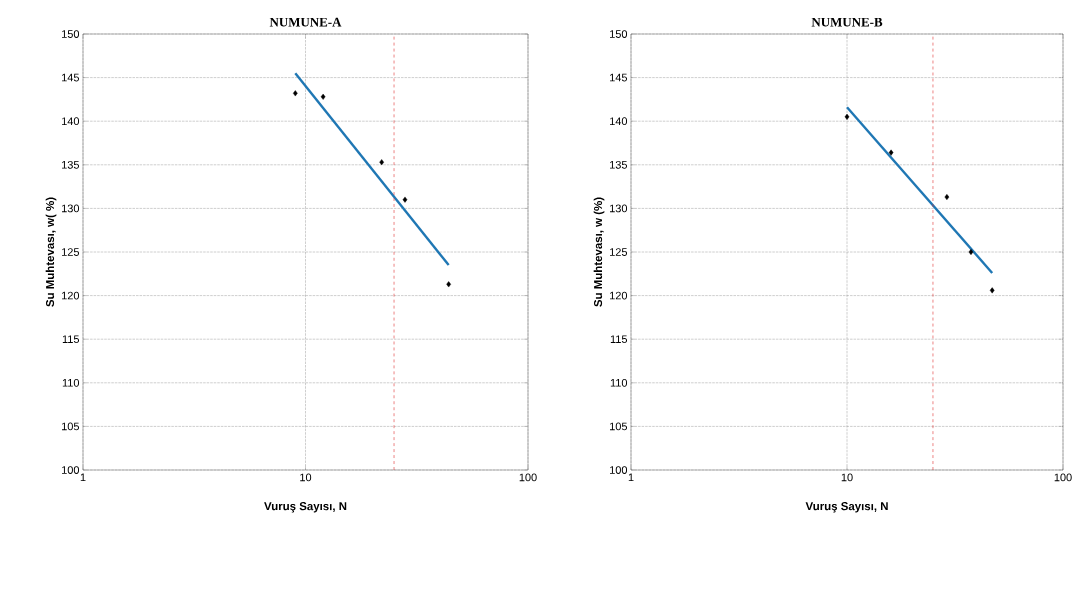 The image size is (1084, 615). I want to click on y-axis-title: Su Muhtevası, w( %), so click(51, 252).